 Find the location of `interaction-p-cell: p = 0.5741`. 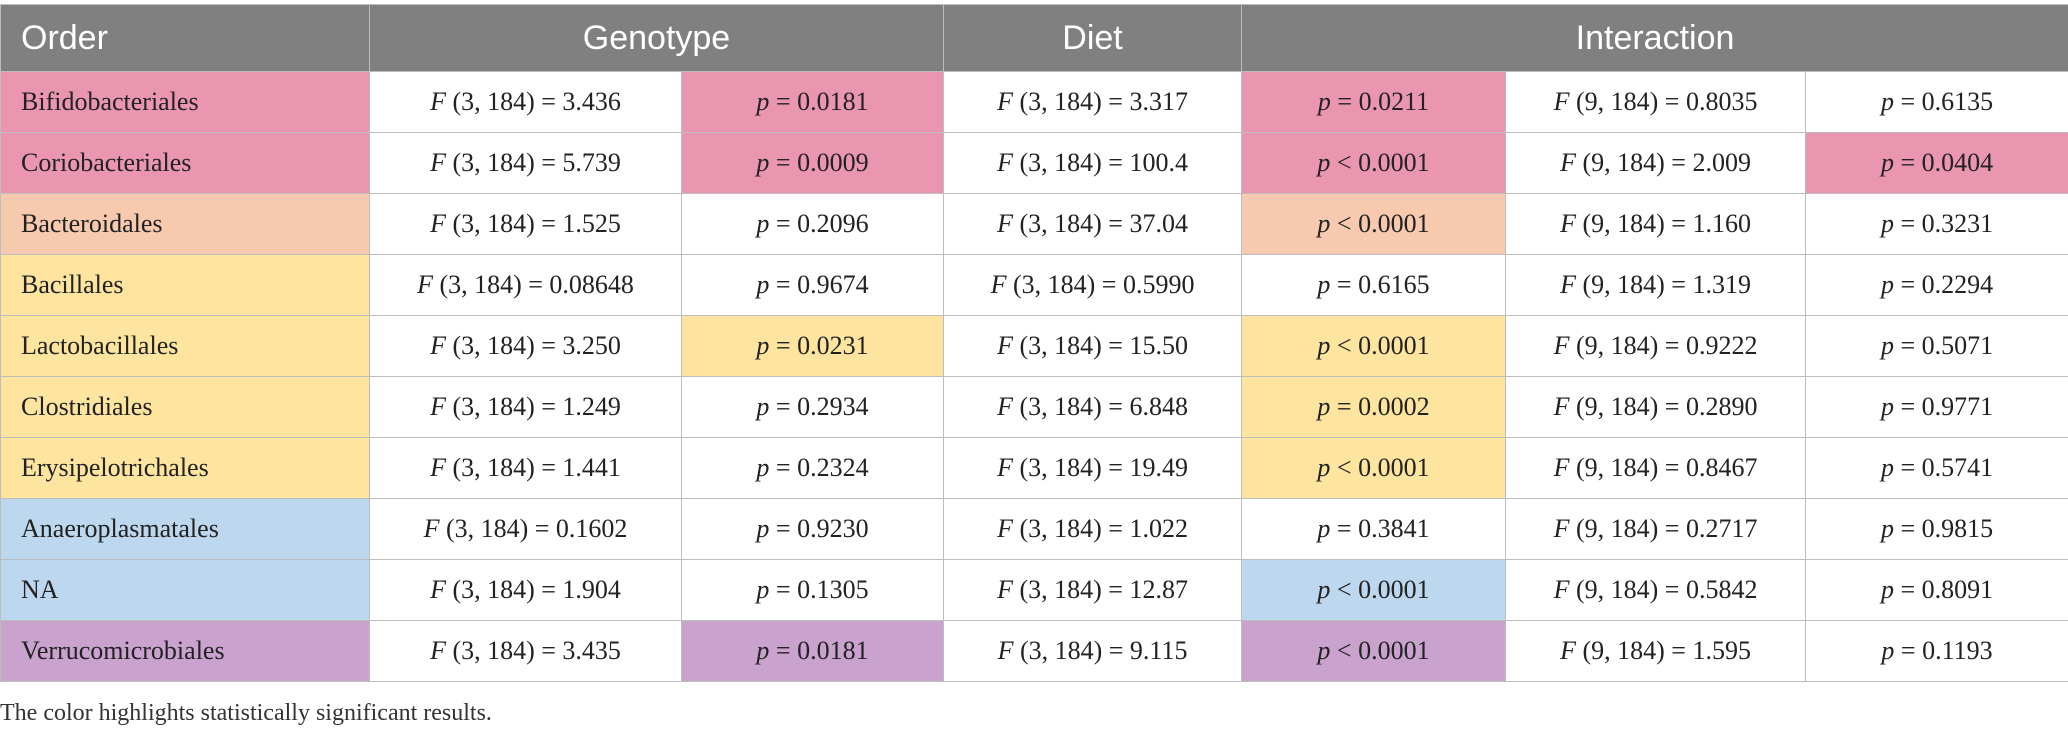

interaction-p-cell: p = 0.5741 is located at coordinates (1936, 468).